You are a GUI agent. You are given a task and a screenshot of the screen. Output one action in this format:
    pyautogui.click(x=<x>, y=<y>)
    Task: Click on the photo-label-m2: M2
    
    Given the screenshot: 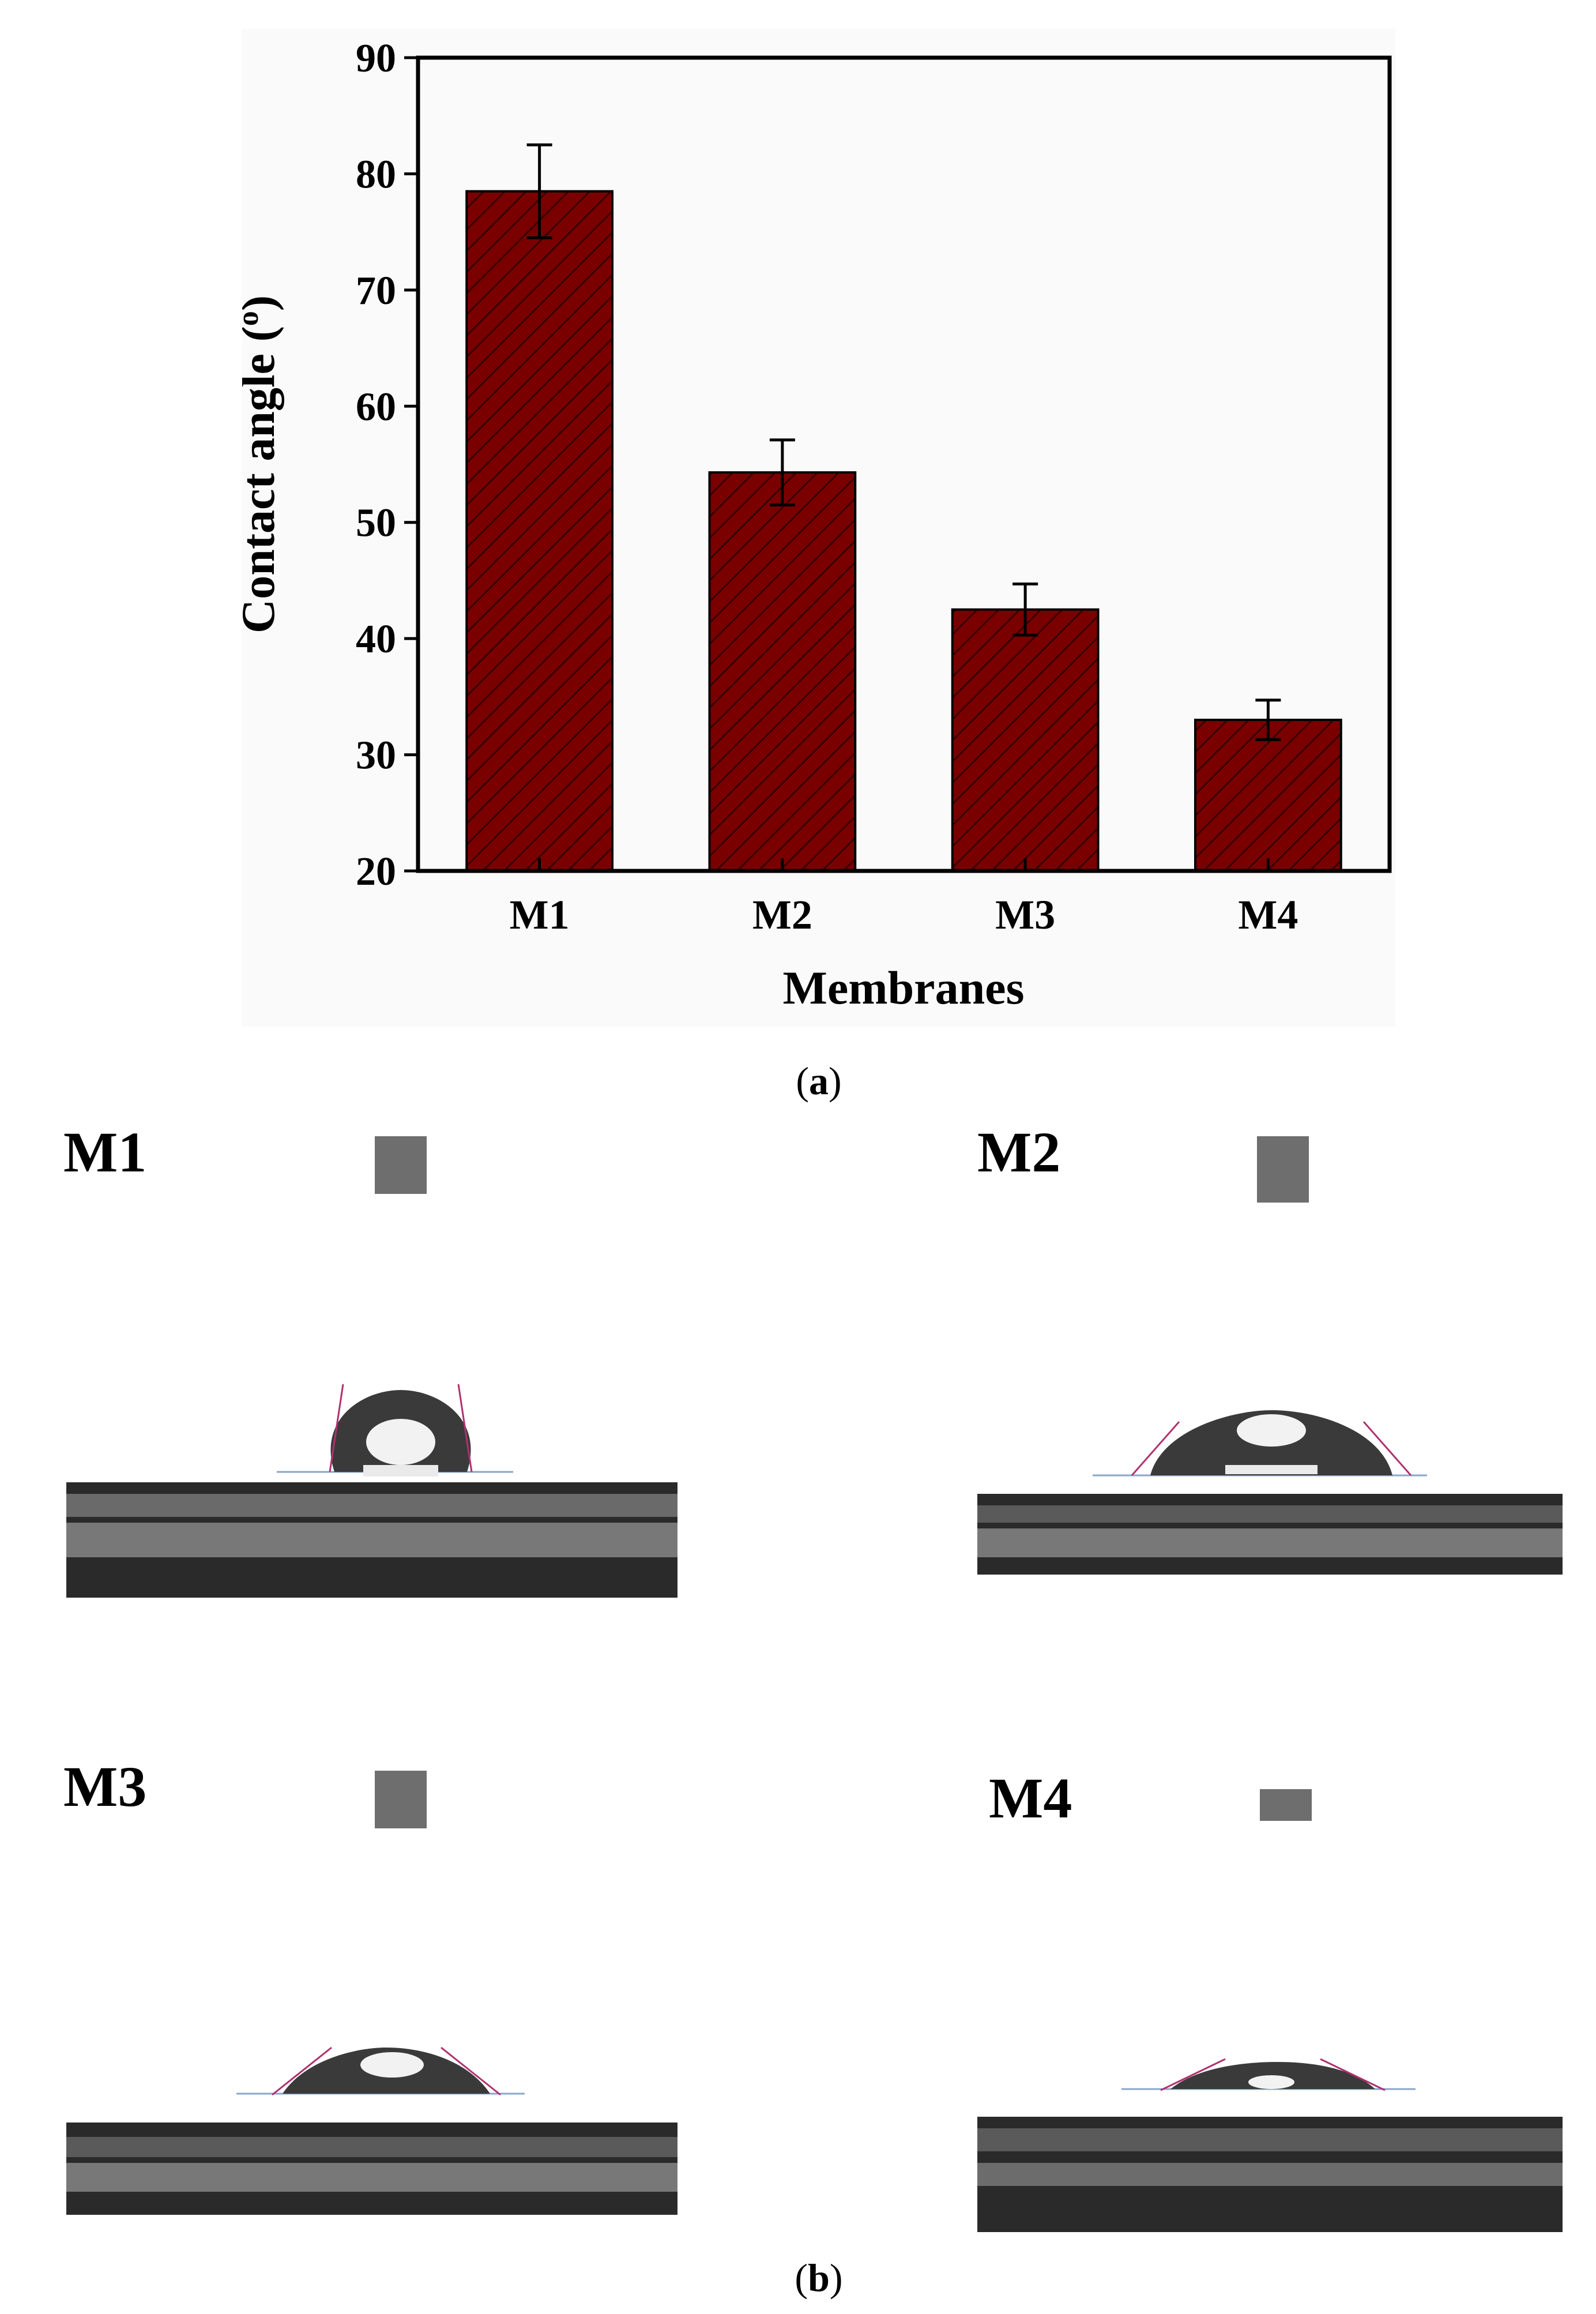 What is the action you would take?
    pyautogui.click(x=1019, y=1152)
    